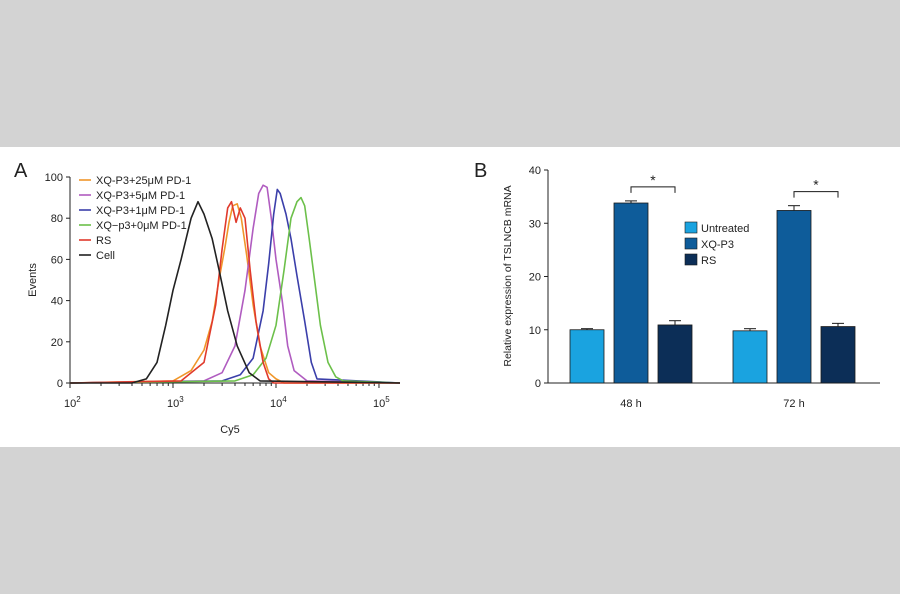  Describe the element at coordinates (794, 297) in the screenshot. I see `bar-xq-p3-72-h` at that location.